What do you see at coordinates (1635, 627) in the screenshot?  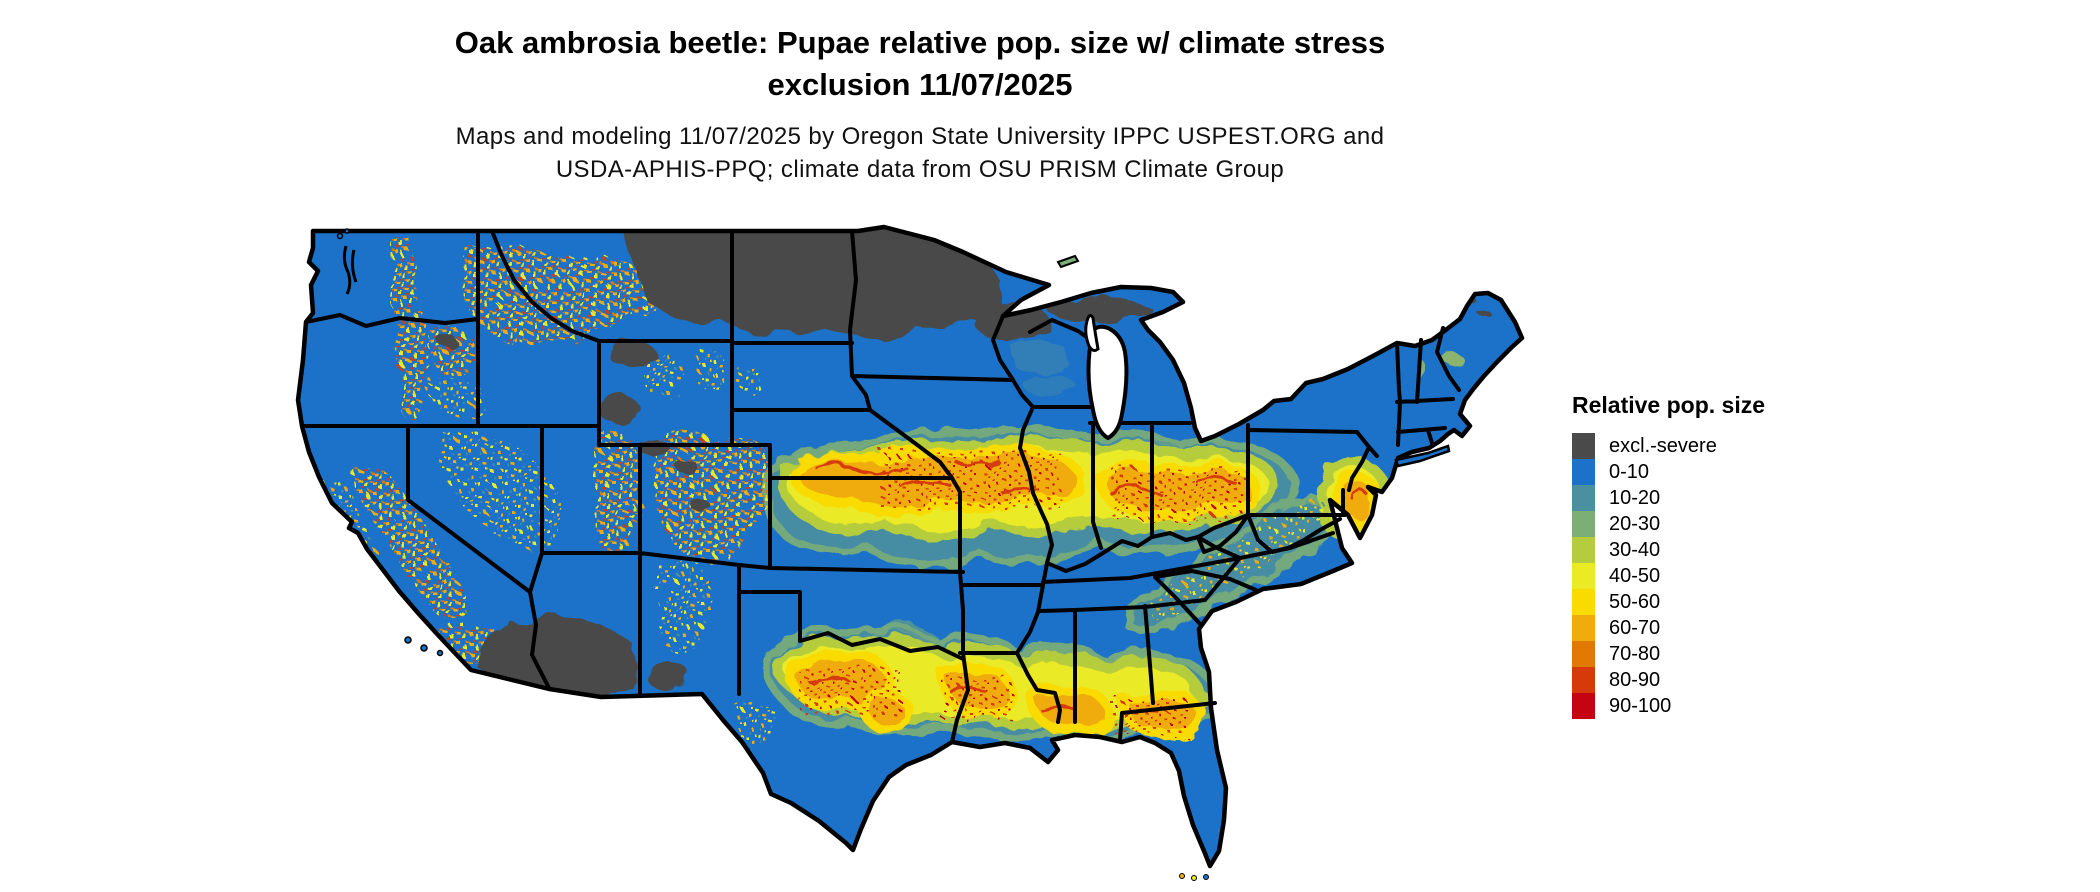 I see `legend-label: 60-70` at bounding box center [1635, 627].